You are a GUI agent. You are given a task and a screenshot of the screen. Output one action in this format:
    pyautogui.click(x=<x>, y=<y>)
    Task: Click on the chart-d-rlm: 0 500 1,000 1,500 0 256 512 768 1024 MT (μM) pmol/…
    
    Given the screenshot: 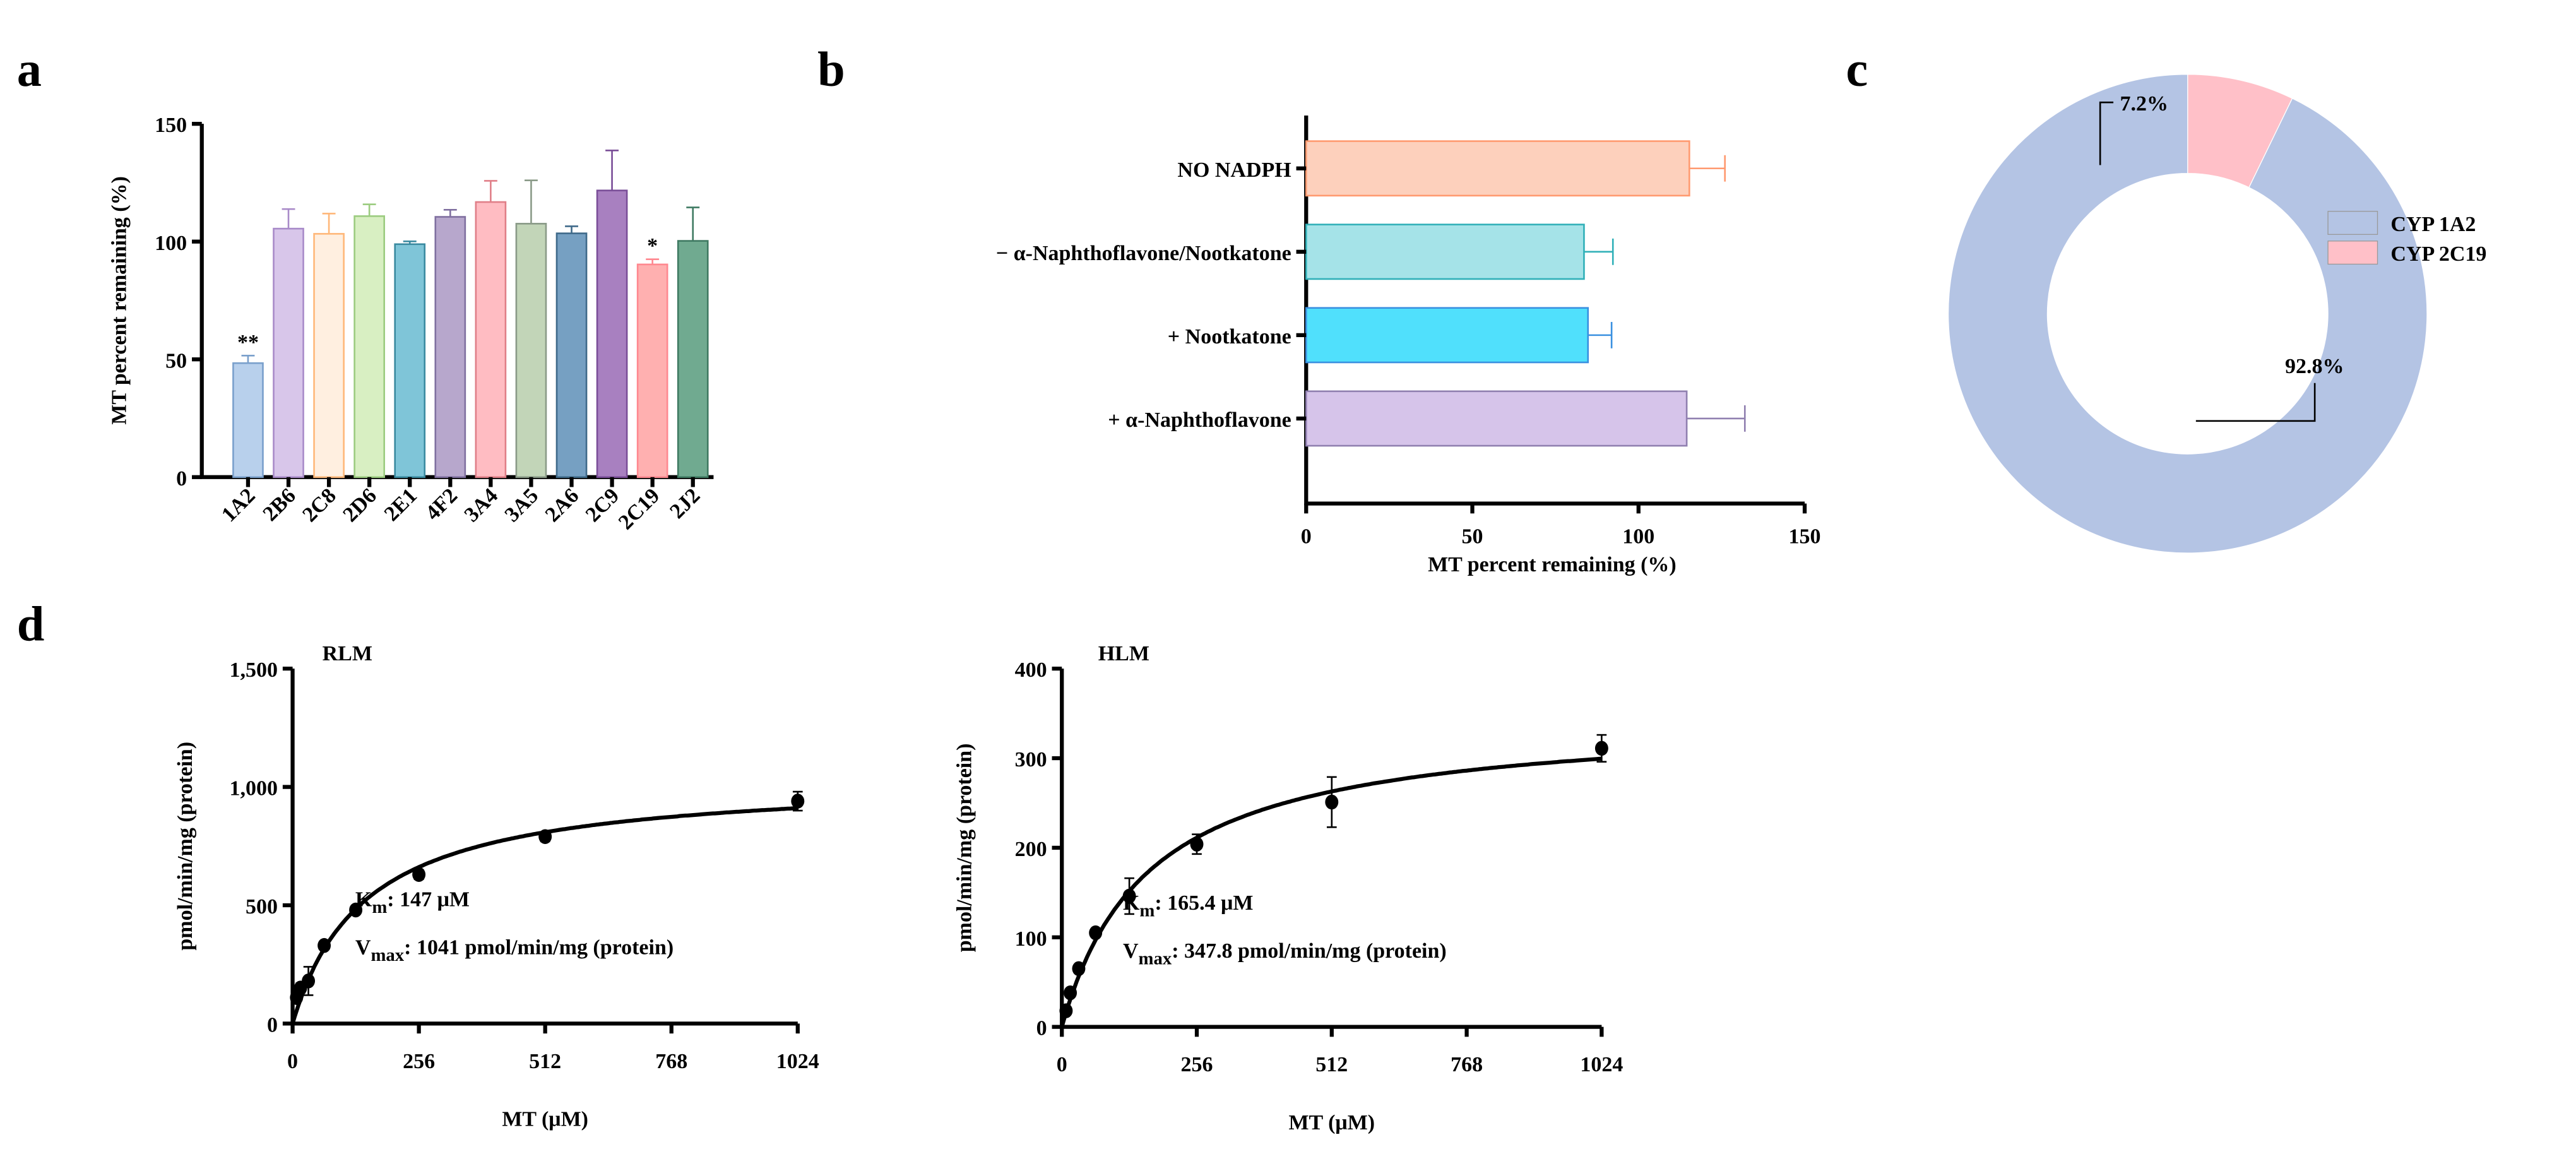 What is the action you would take?
    pyautogui.click(x=497, y=887)
    